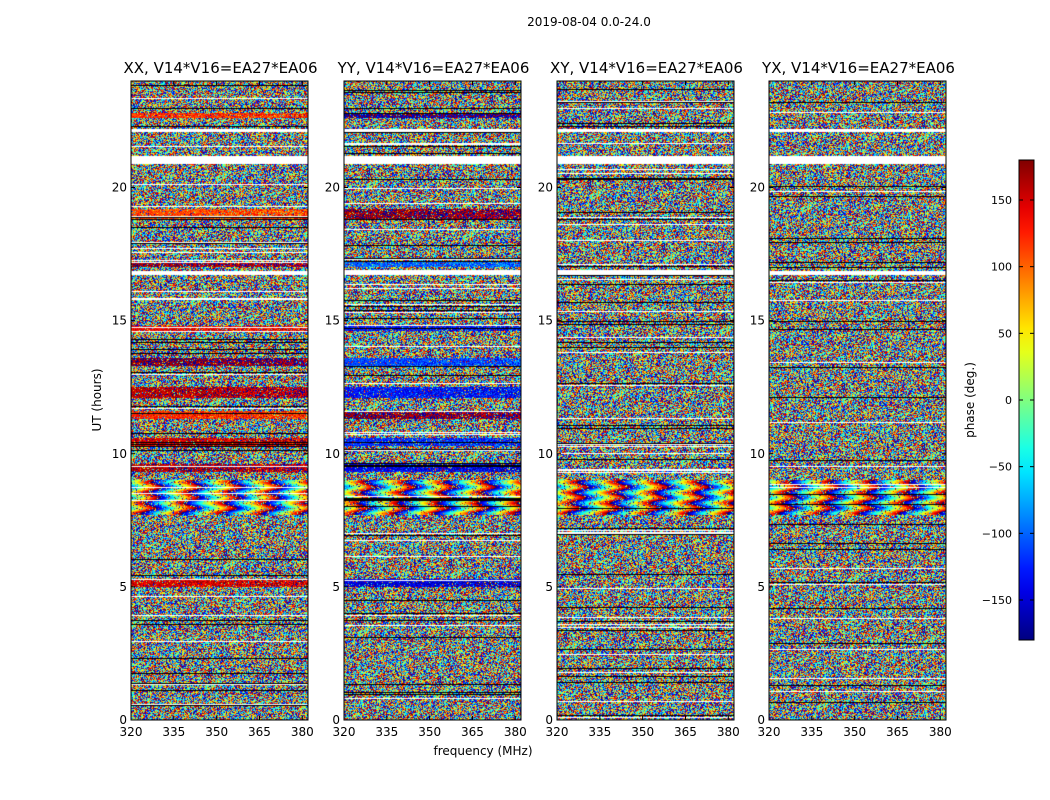  I want to click on panel-4-xtick-label: 320, so click(769, 732).